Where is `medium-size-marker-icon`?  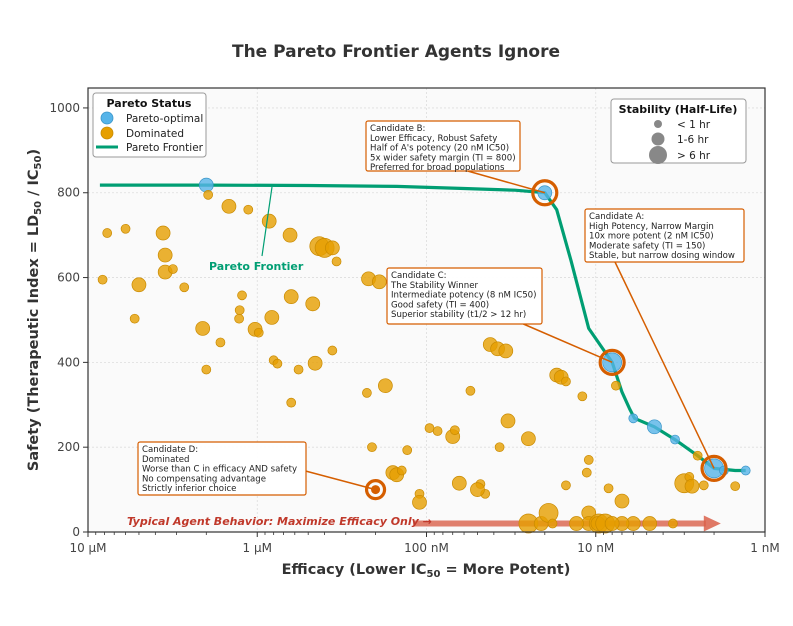 medium-size-marker-icon is located at coordinates (658, 139).